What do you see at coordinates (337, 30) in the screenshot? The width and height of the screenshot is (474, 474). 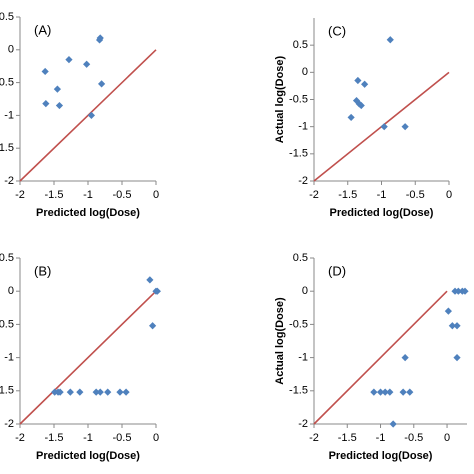 I see `panel-label: (C)` at bounding box center [337, 30].